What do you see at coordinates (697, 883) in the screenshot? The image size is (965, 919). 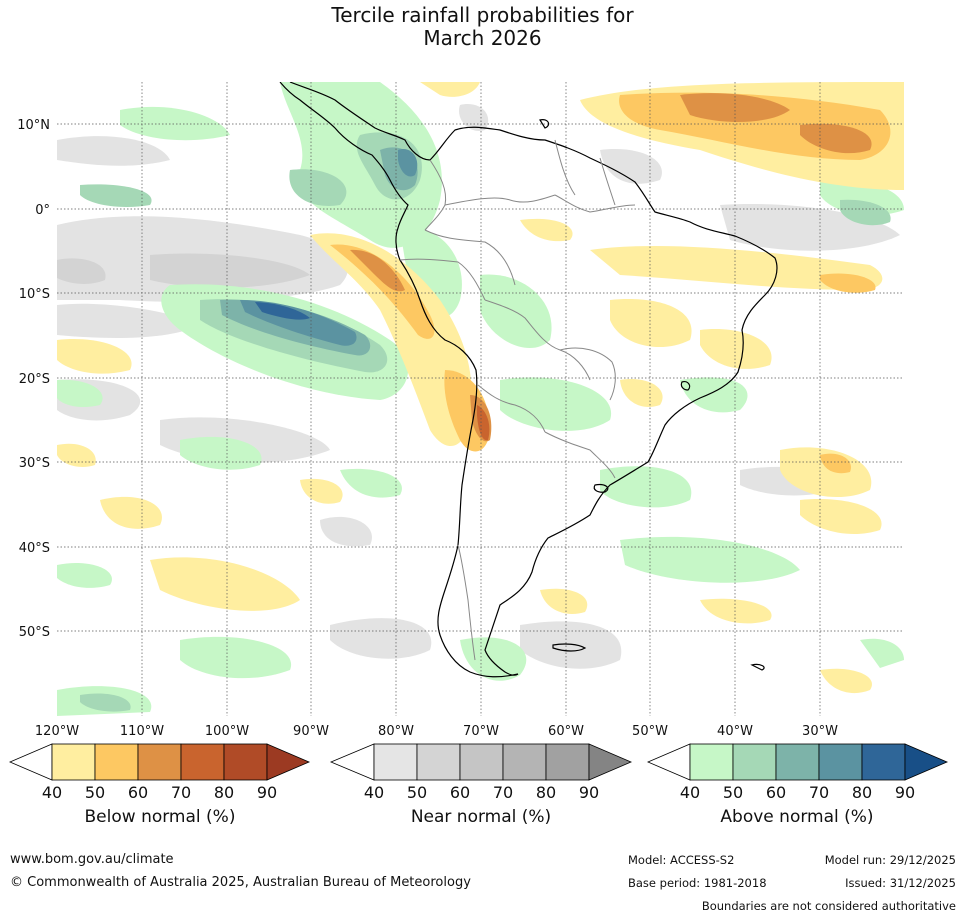 I see `footer-base-period: Base period: 1981-2018` at bounding box center [697, 883].